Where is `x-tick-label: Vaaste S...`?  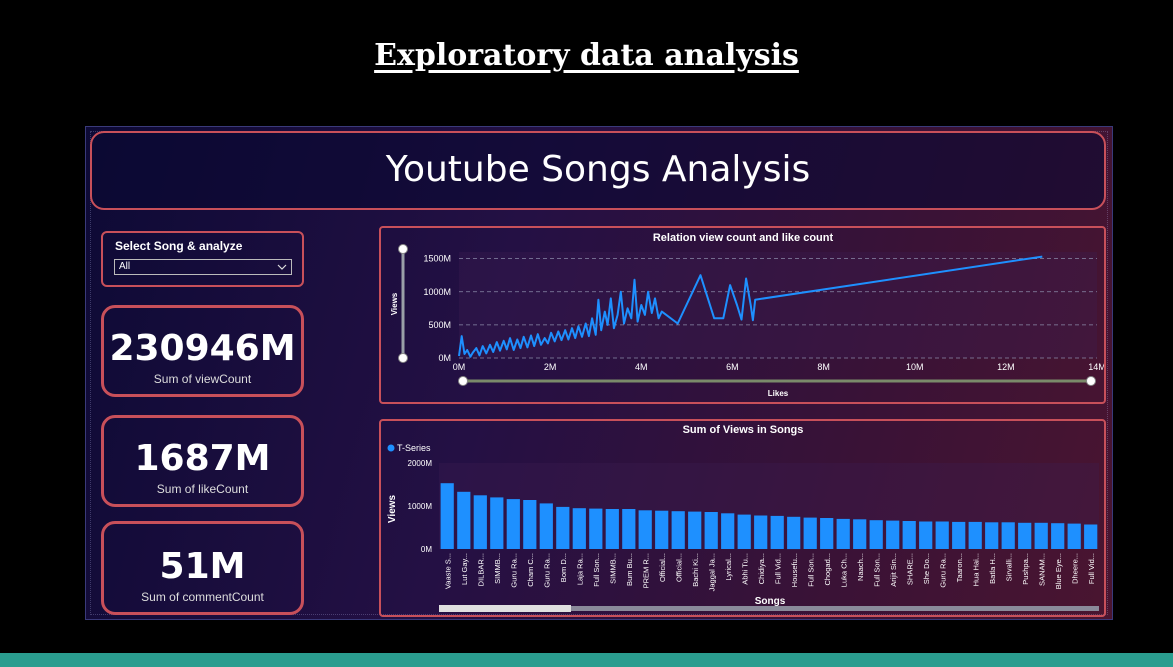
x-tick-label: Vaaste S... is located at coordinates (447, 571).